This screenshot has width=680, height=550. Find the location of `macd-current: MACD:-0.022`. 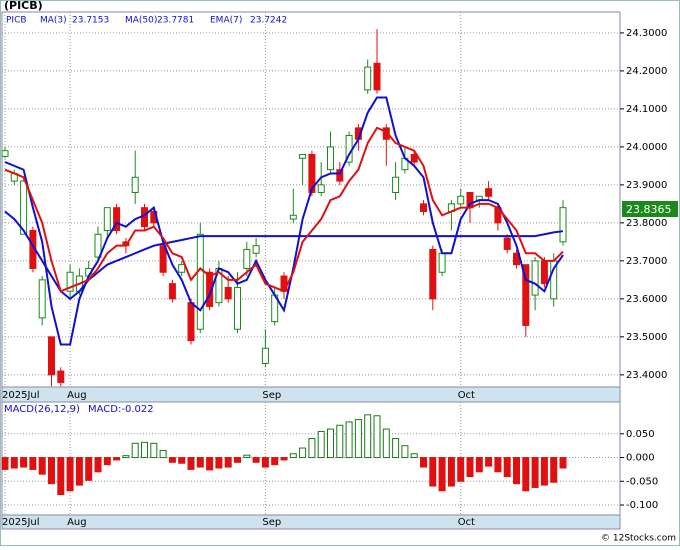

macd-current: MACD:-0.022 is located at coordinates (121, 409).